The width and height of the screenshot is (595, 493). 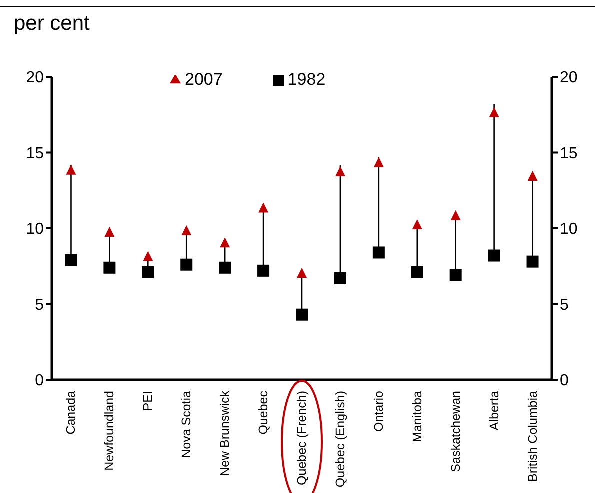 I want to click on y2-tick-label: 5, so click(x=564, y=305).